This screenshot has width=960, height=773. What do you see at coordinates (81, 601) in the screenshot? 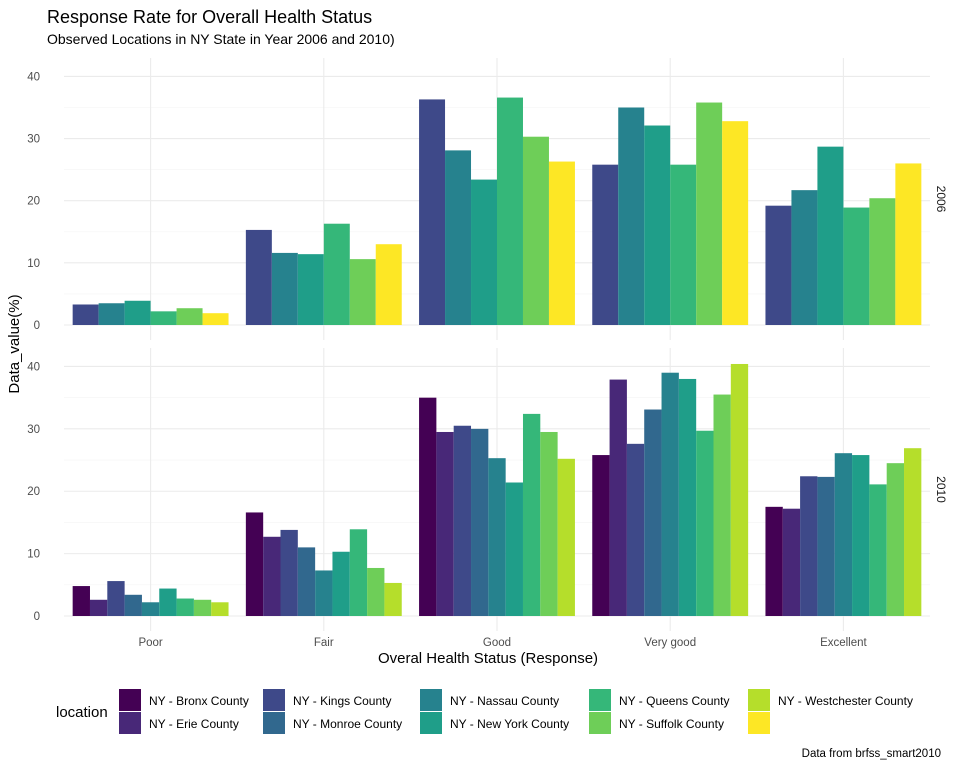
I see `bar-2010-ny-bronx-county-poor` at bounding box center [81, 601].